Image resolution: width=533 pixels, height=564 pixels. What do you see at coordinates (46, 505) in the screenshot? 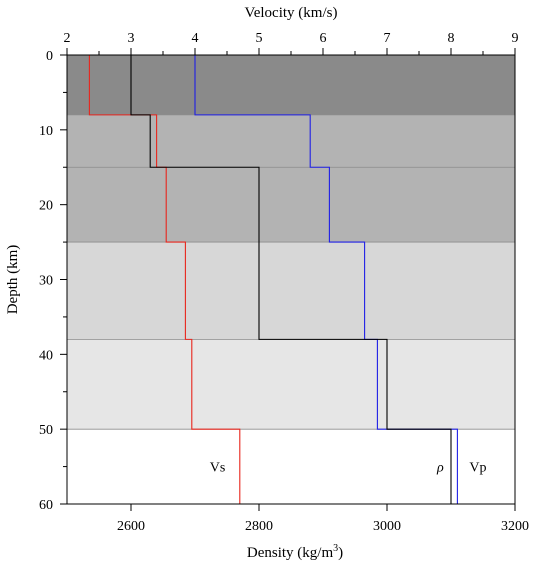
I see `depth-tick-label: 60` at bounding box center [46, 505].